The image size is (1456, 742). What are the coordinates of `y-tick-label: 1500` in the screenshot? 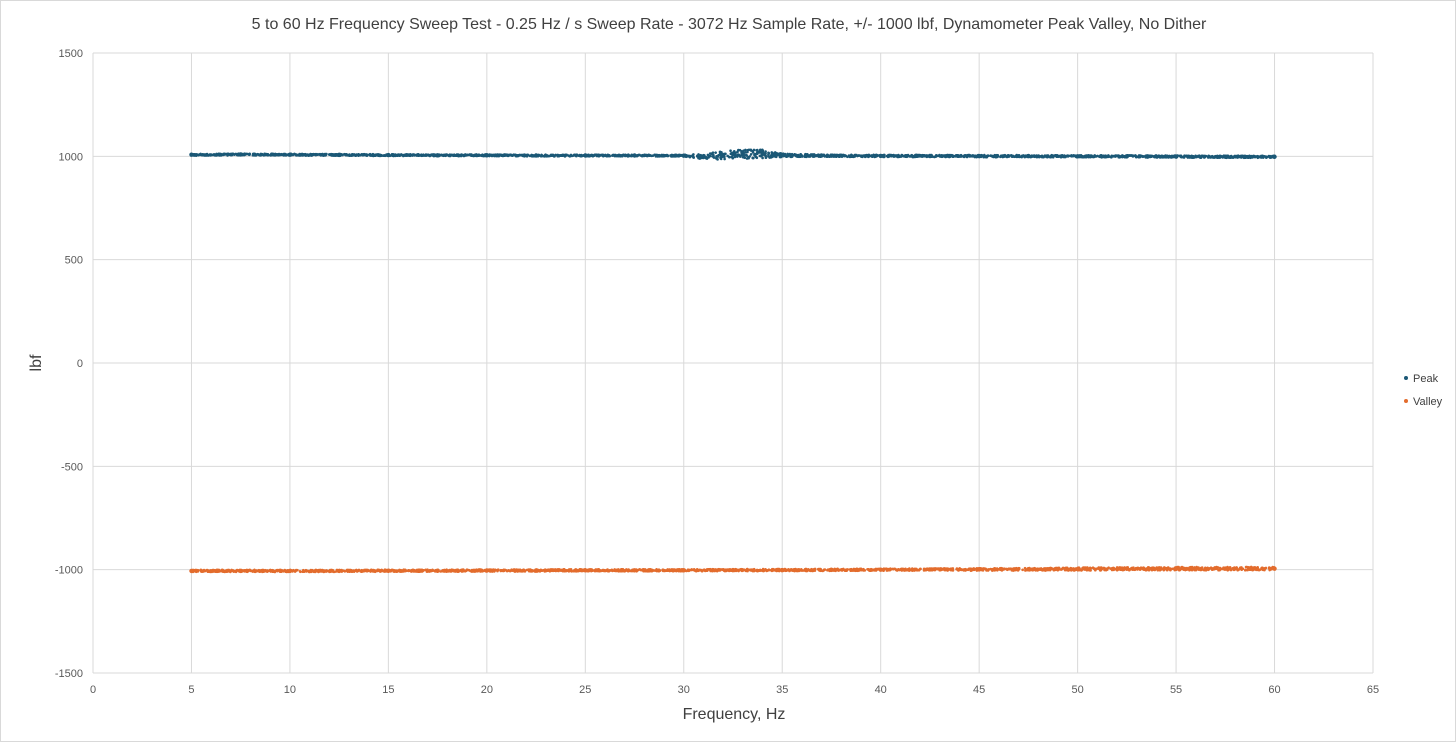 It's located at (71, 54).